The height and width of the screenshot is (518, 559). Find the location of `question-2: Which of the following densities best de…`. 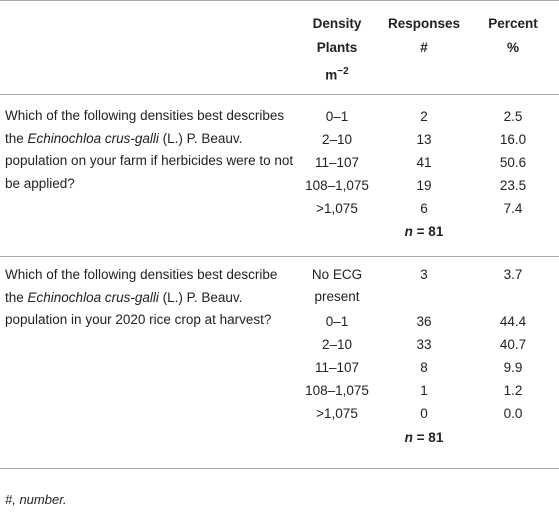

question-2: Which of the following densities best de… is located at coordinates (141, 297).